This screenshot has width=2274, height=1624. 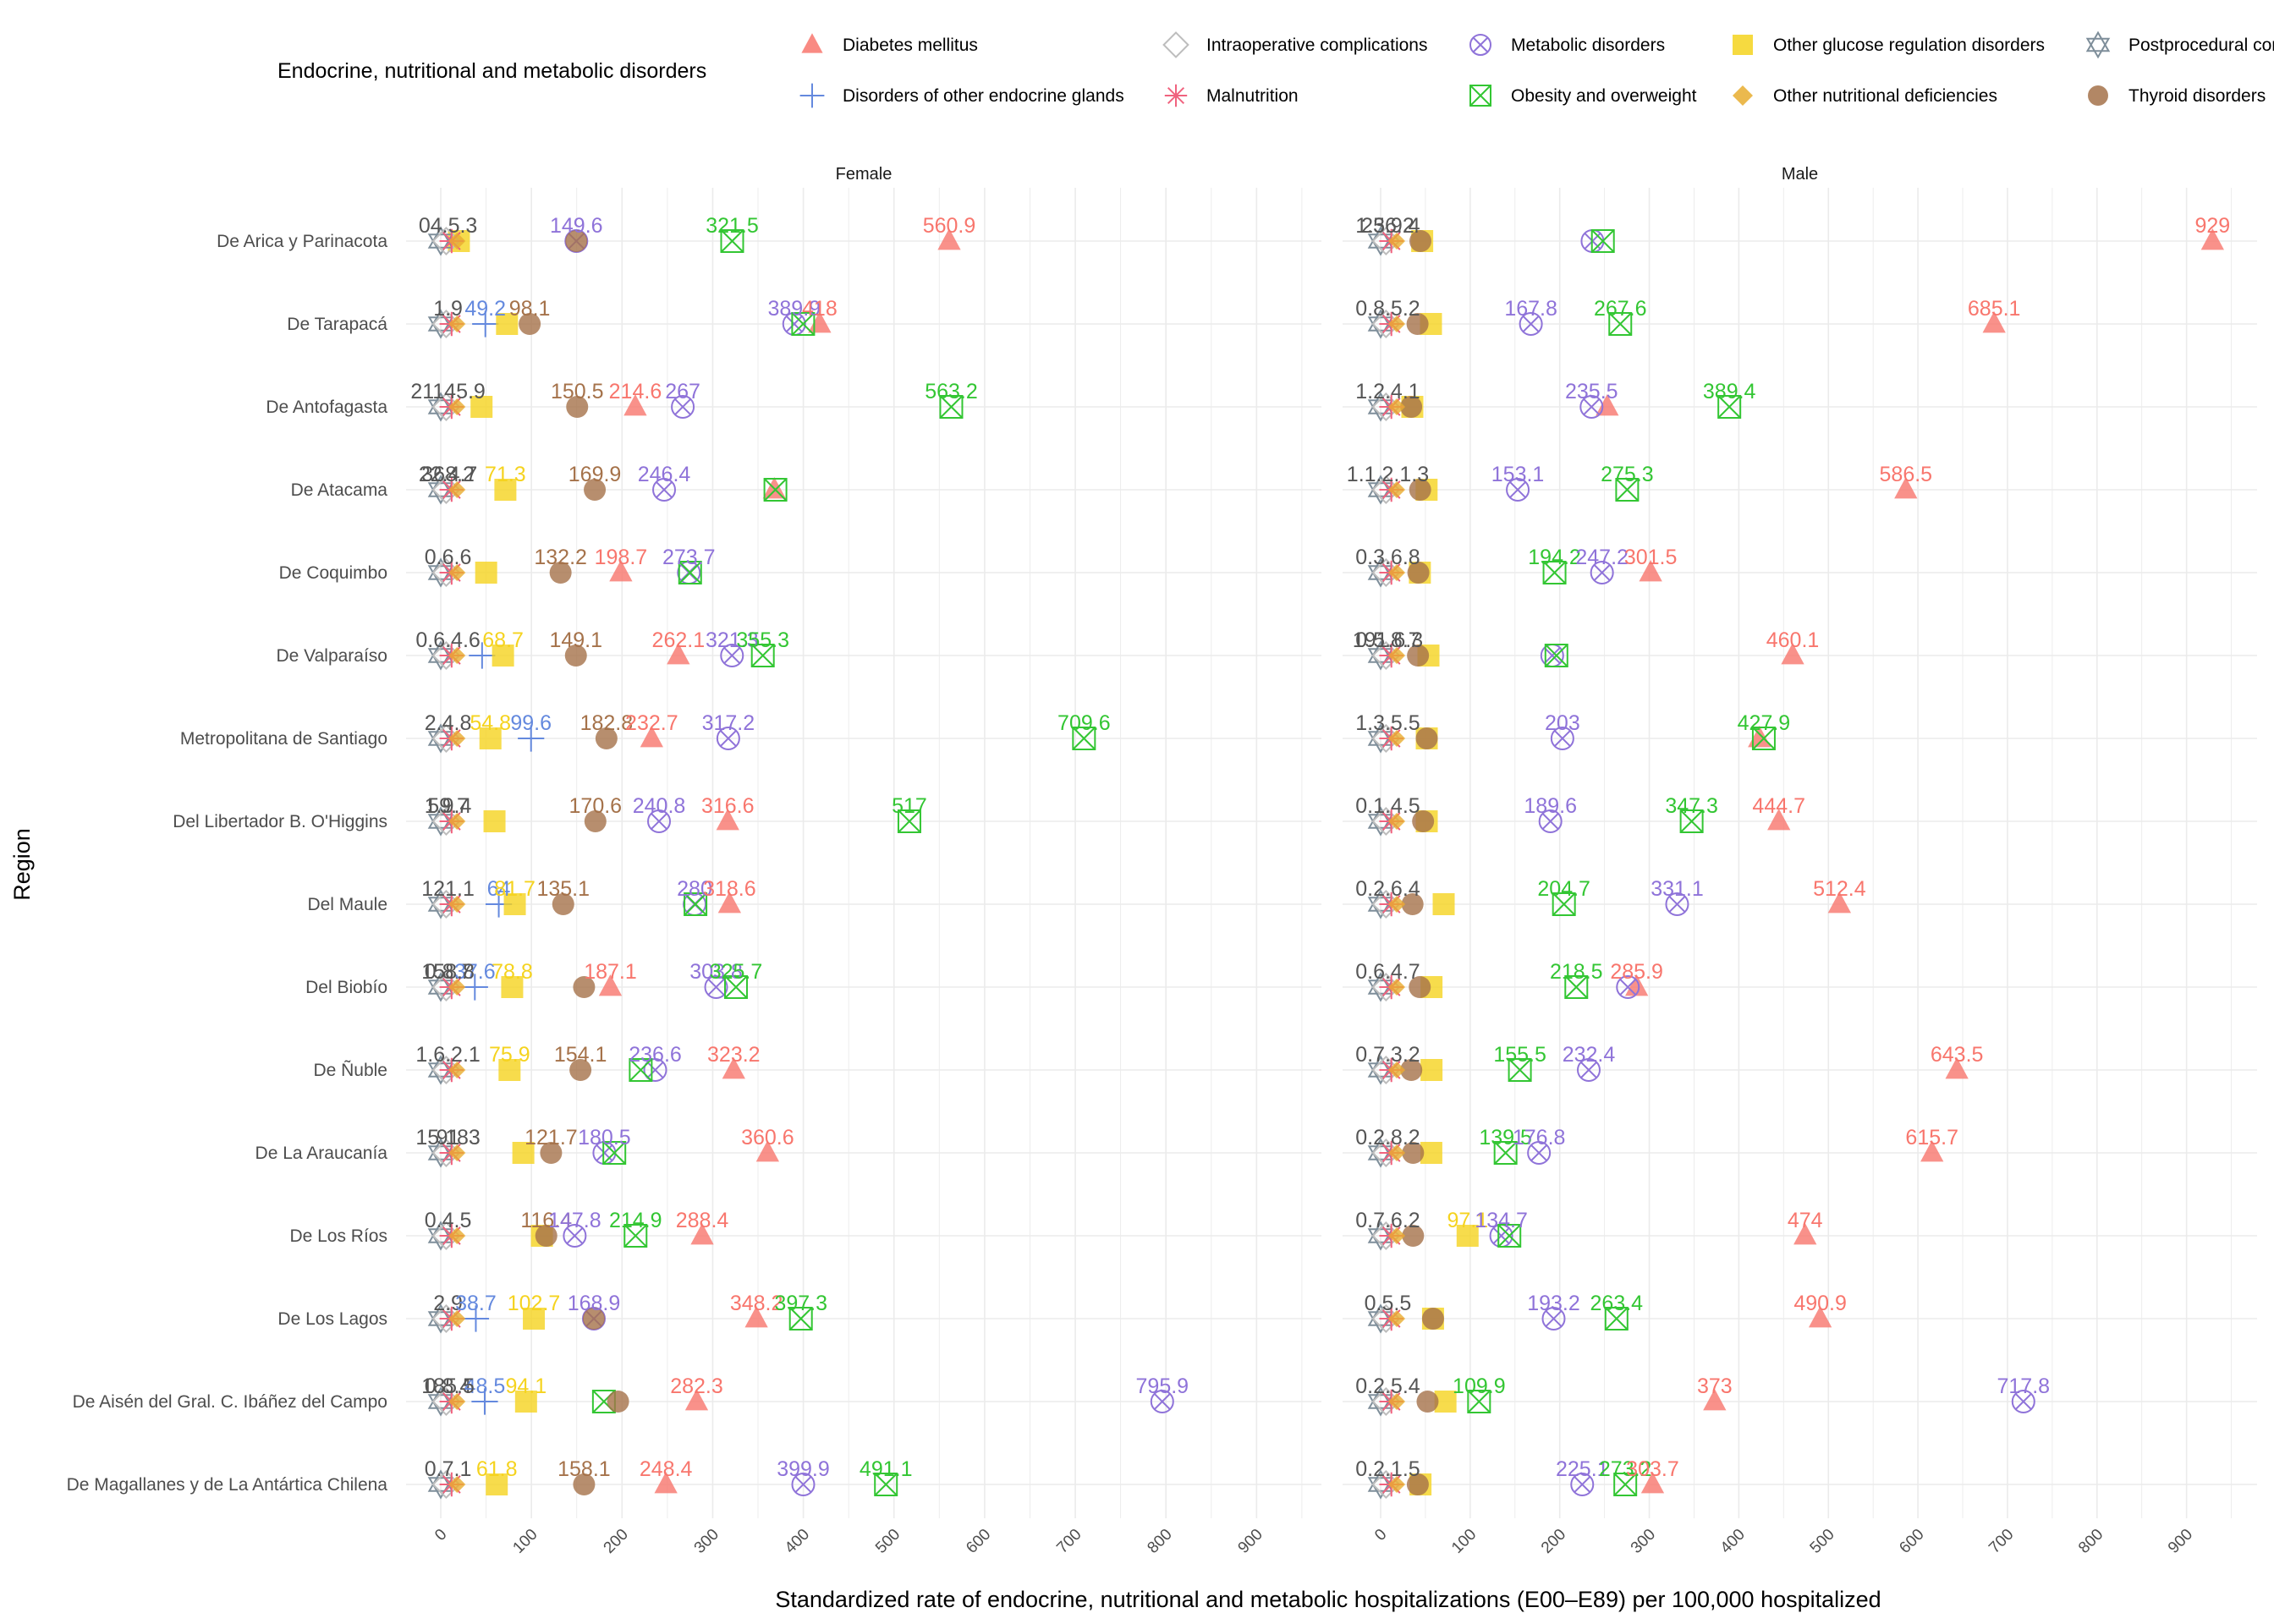 I want to click on point-label: 1.6.2.1, so click(x=448, y=1055).